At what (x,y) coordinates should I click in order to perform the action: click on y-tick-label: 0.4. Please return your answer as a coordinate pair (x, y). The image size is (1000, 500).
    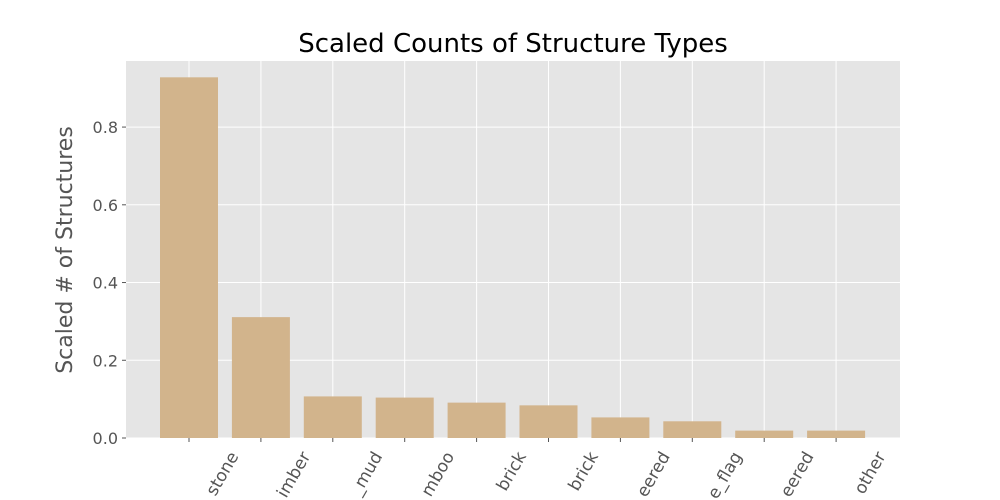
    Looking at the image, I should click on (105, 283).